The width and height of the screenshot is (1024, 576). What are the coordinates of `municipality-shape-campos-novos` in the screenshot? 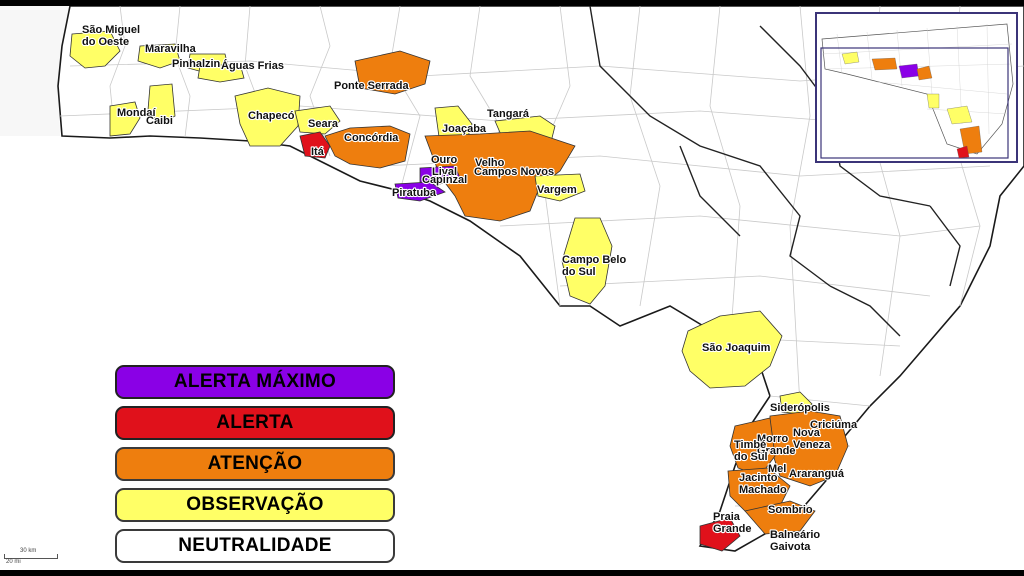 It's located at (500, 176).